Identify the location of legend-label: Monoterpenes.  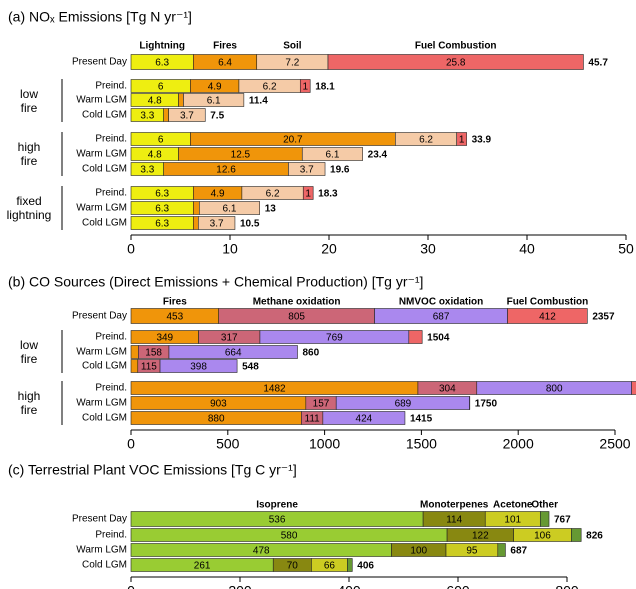
(454, 505).